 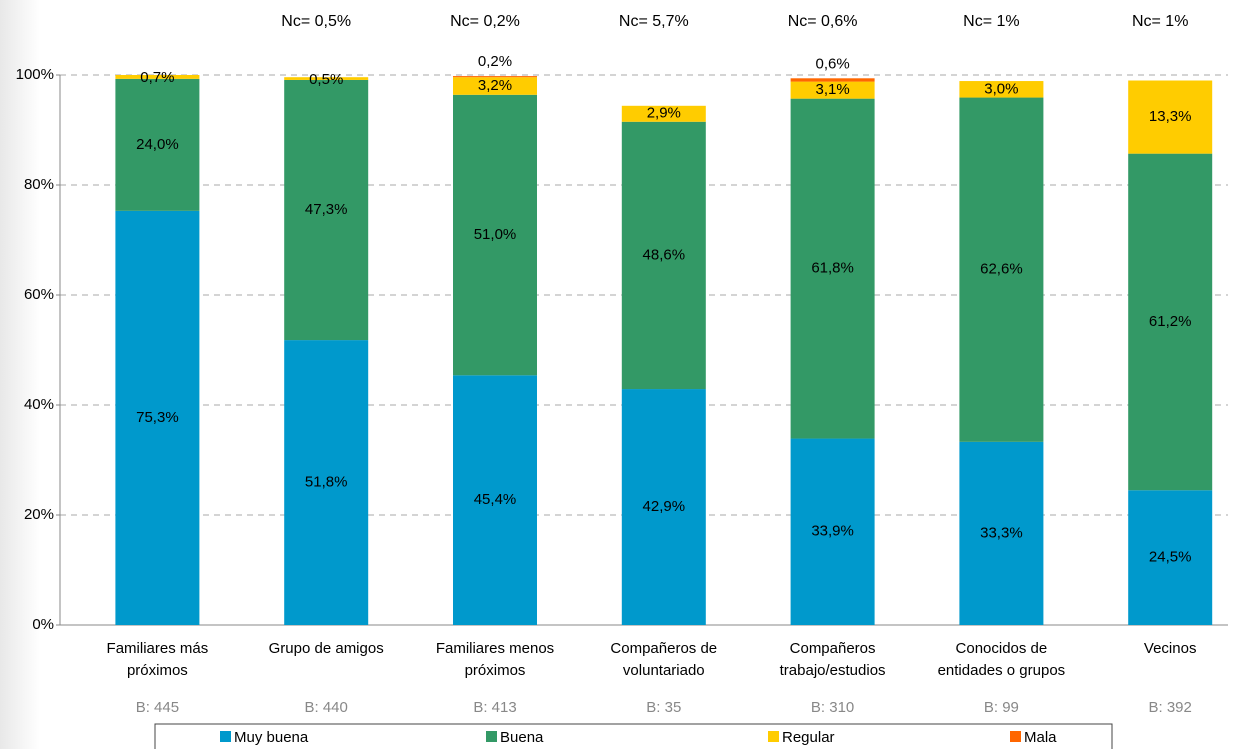 I want to click on data-label: 61,2%, so click(x=1170, y=321).